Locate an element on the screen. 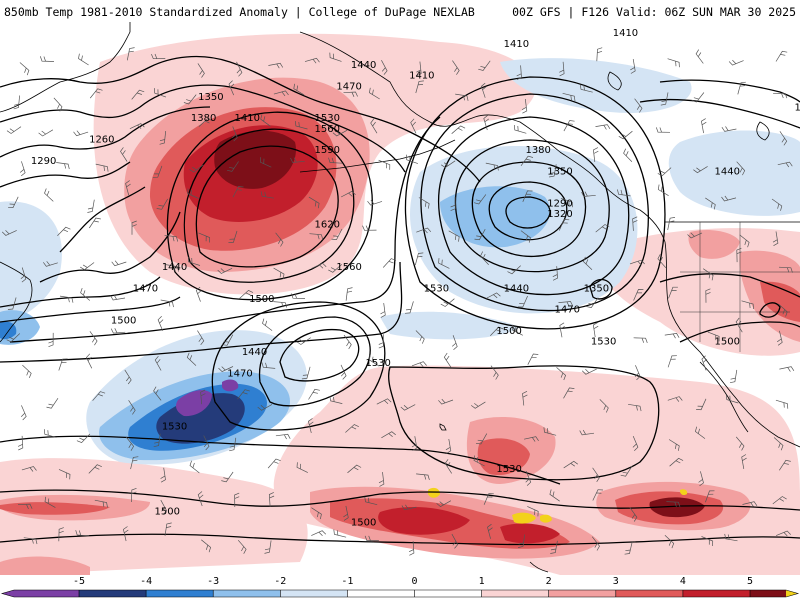 The image size is (800, 600). cold-anomaly-area is located at coordinates (194, 403).